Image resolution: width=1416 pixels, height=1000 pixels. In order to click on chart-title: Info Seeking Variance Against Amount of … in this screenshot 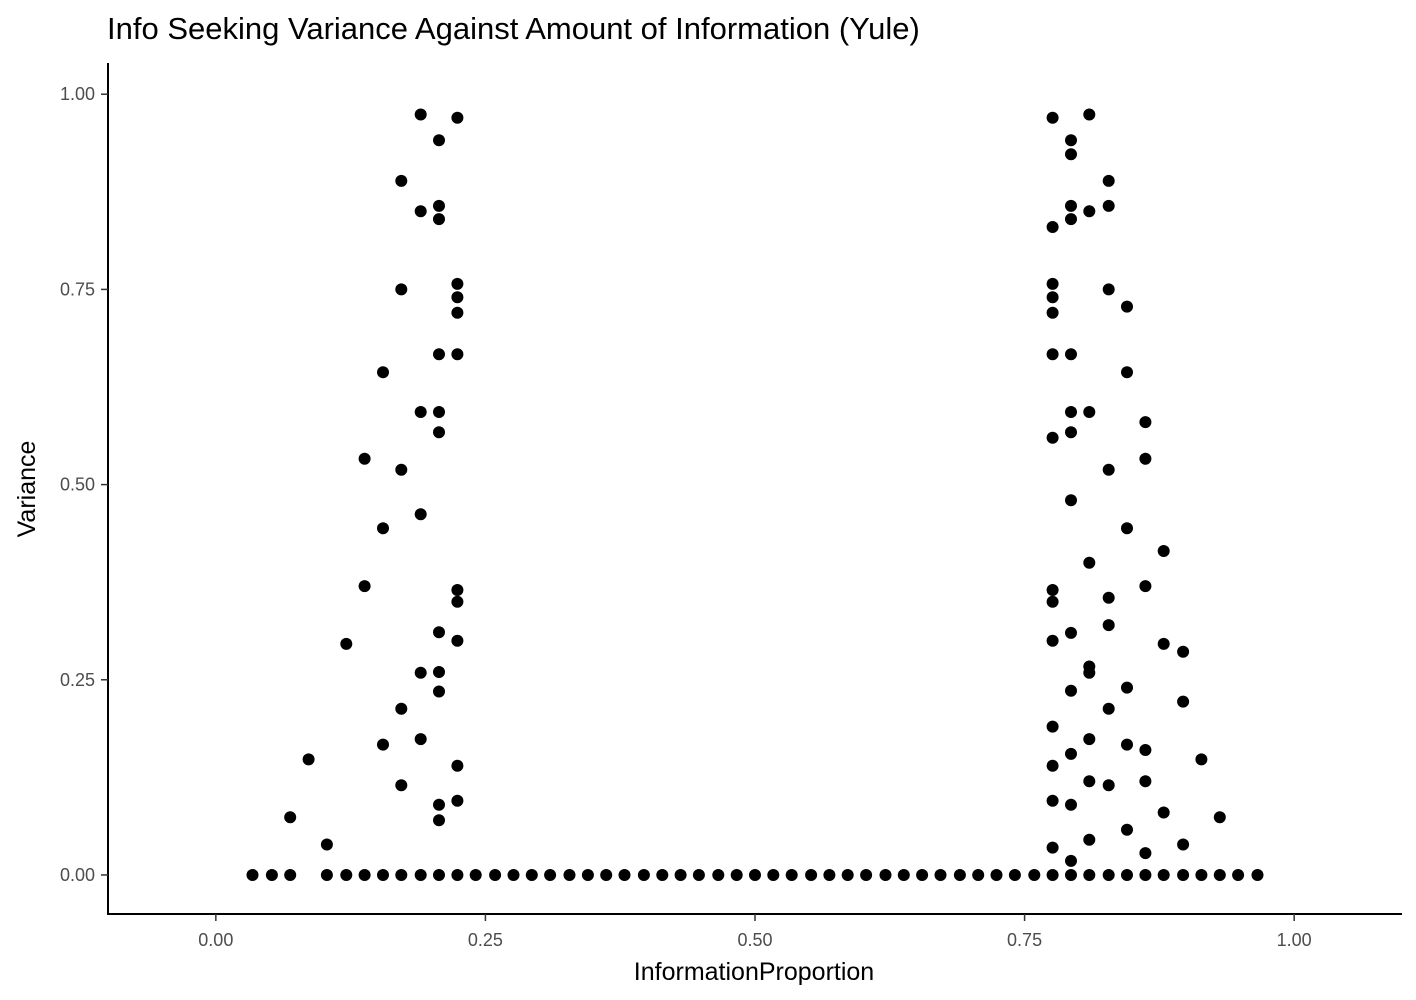, I will do `click(513, 28)`.